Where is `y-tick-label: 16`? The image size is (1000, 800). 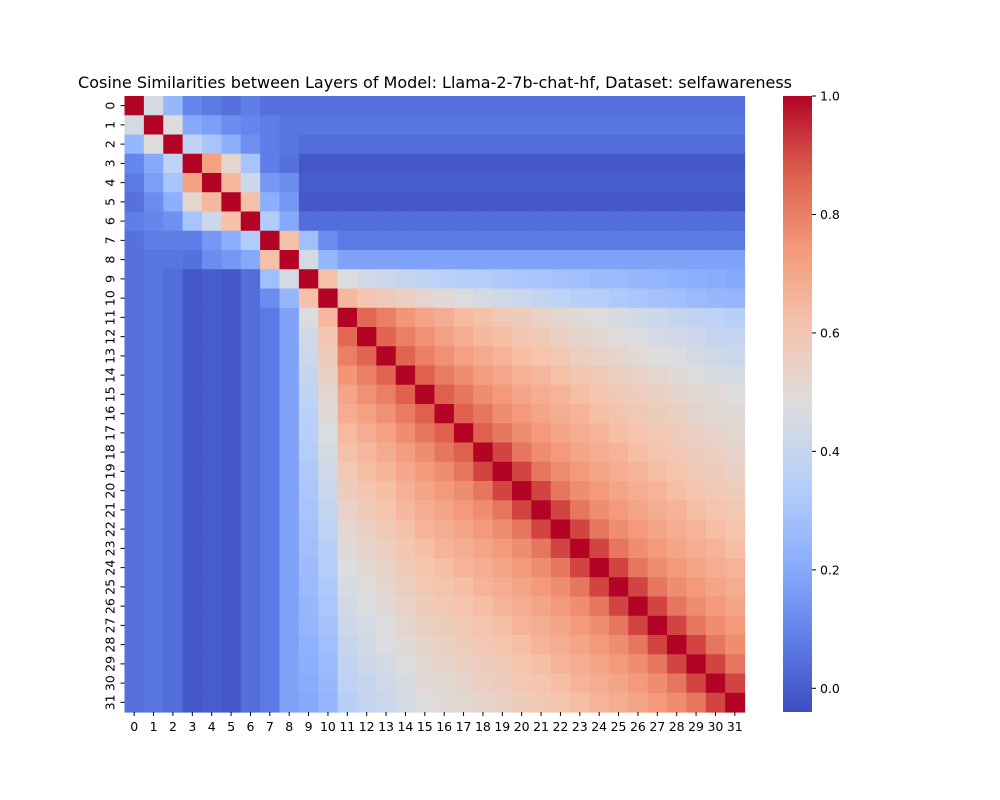
y-tick-label: 16 is located at coordinates (110, 414).